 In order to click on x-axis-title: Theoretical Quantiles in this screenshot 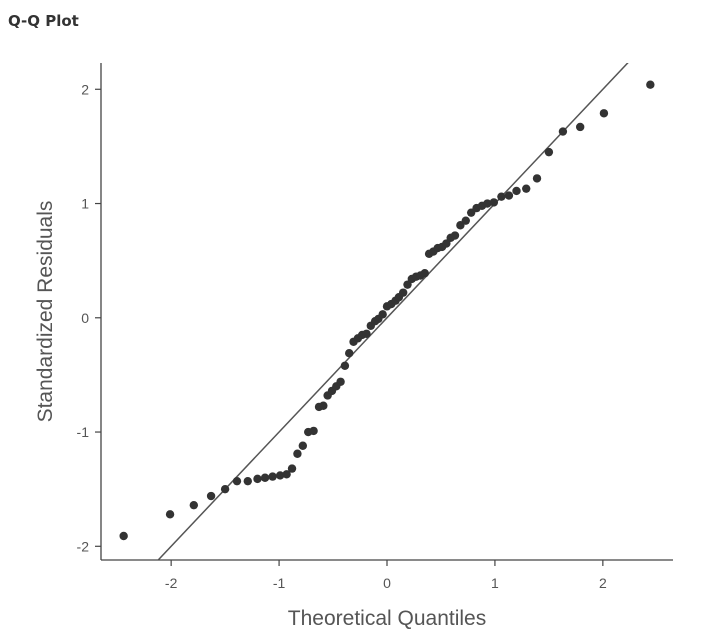, I will do `click(387, 618)`.